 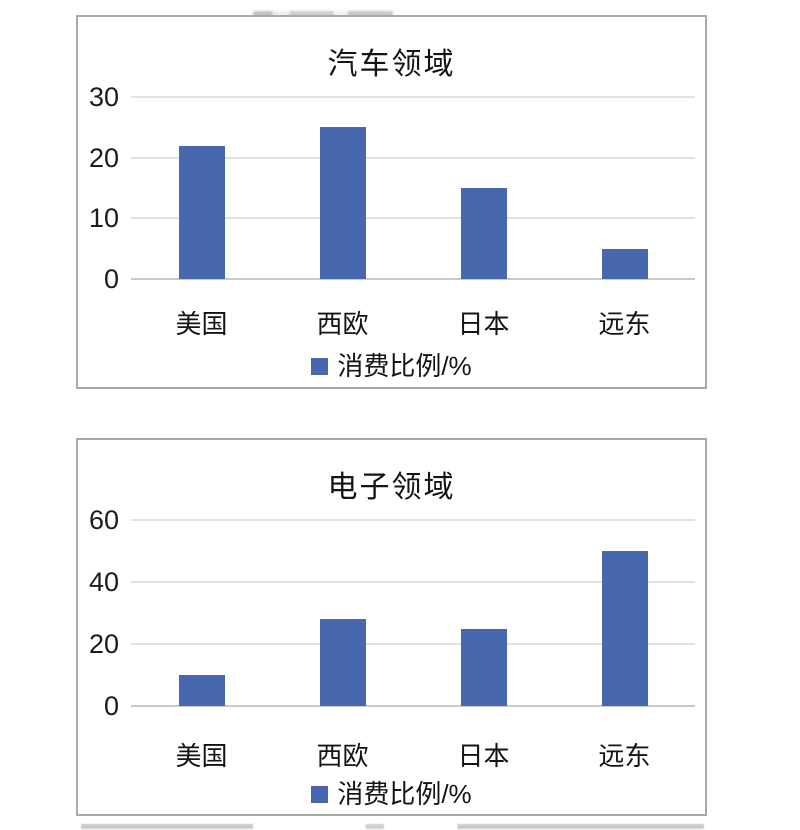 I want to click on y-tick-label: 60, so click(x=103, y=520).